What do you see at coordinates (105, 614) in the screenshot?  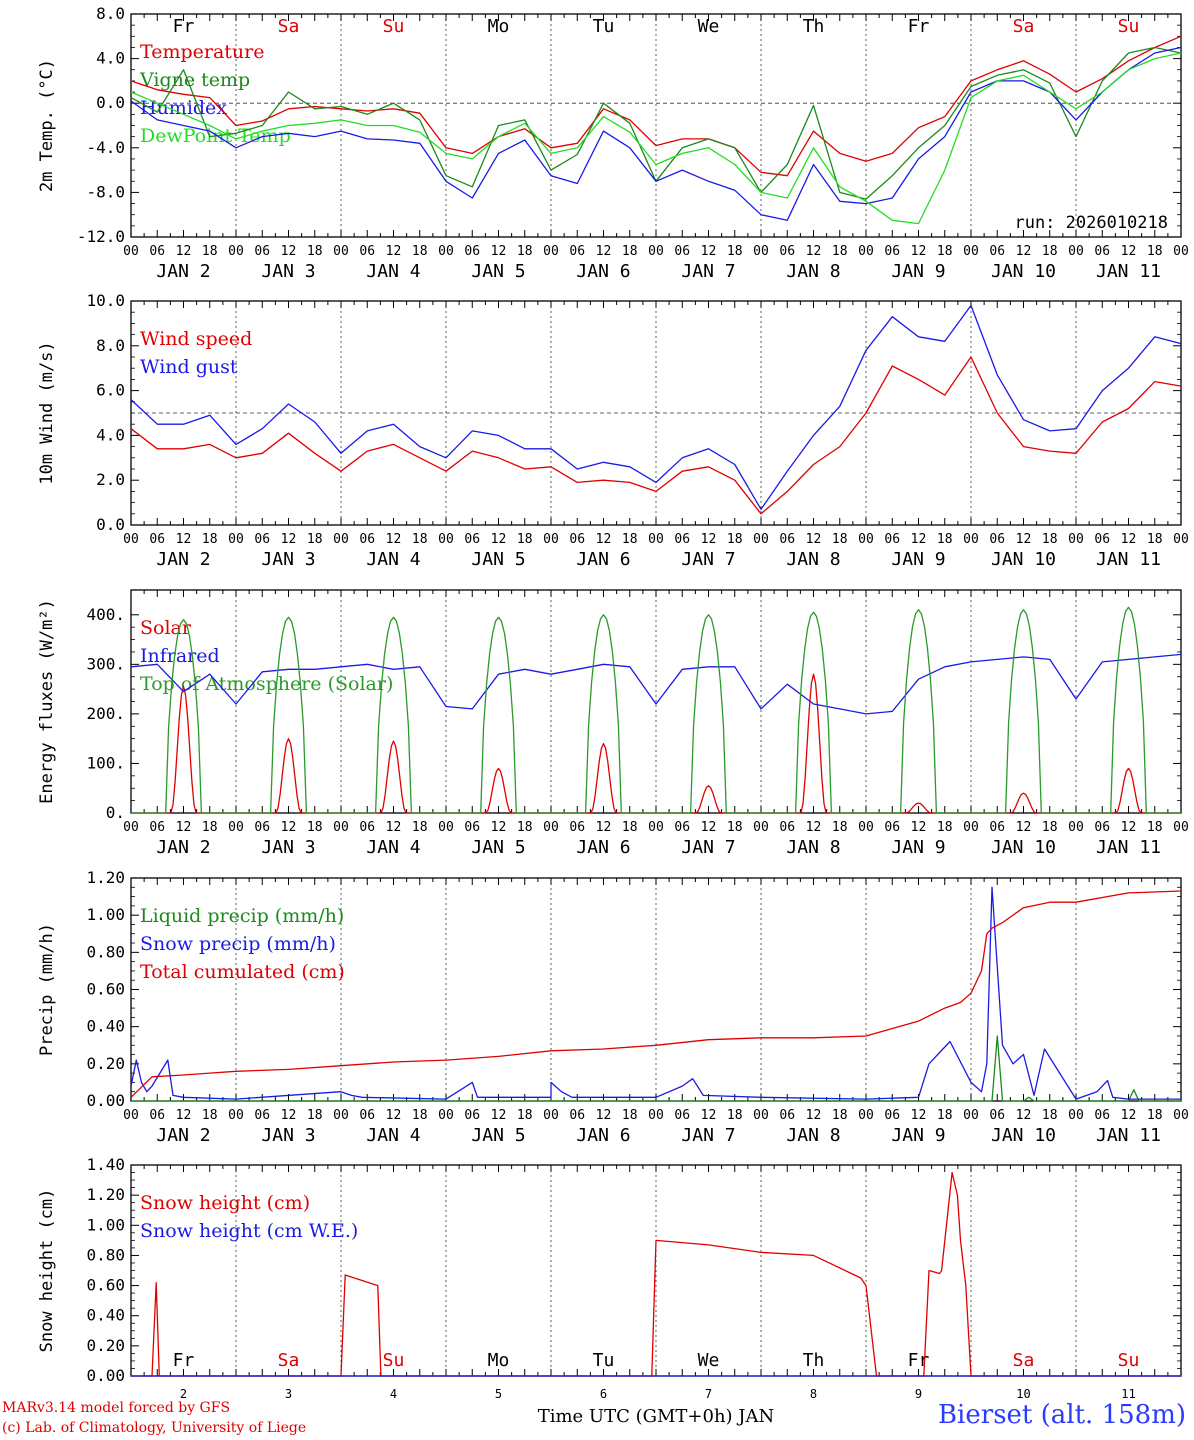 I see `y-tick-label: 400.` at bounding box center [105, 614].